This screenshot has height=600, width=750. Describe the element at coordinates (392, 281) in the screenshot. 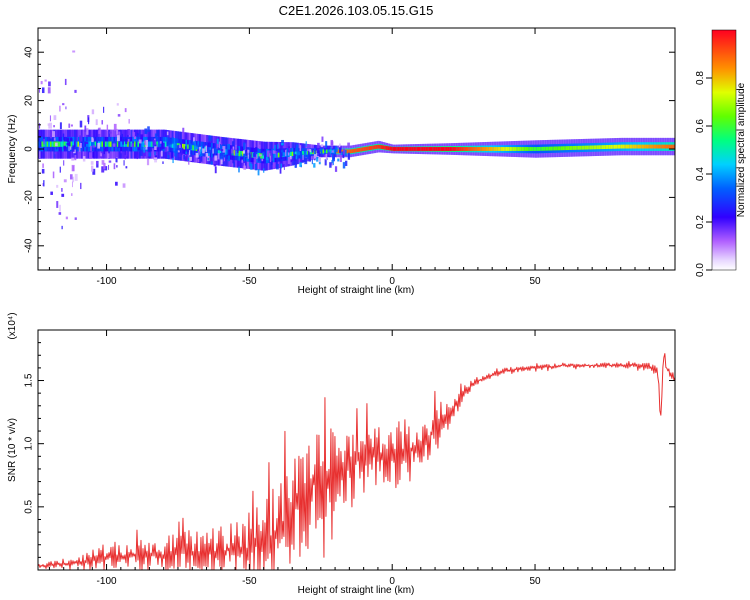

I see `x-tick-label: 0` at that location.